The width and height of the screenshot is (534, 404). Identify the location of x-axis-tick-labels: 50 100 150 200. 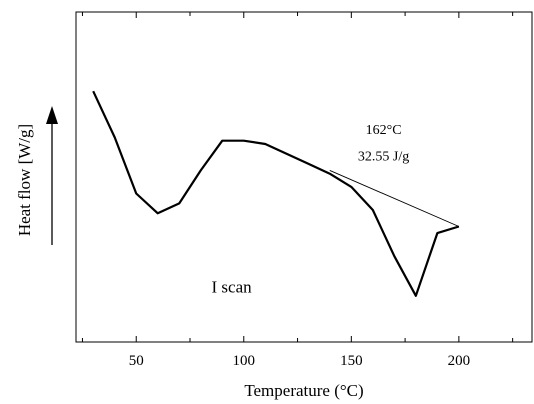
(299, 361).